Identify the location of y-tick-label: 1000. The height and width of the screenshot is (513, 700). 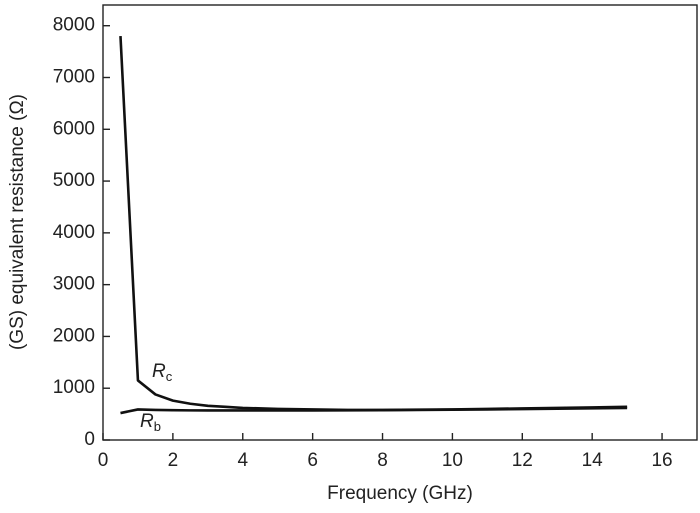
(74, 387).